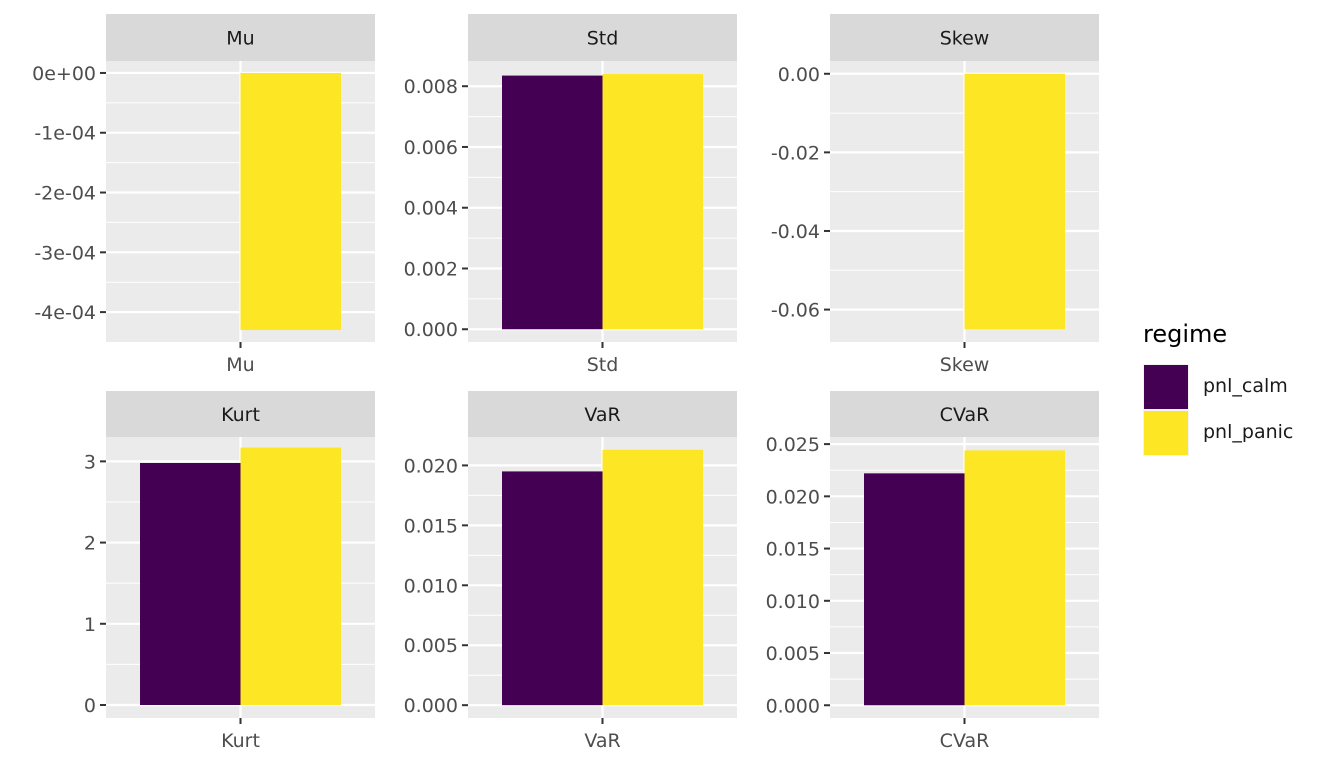 Image resolution: width=1344 pixels, height=768 pixels. What do you see at coordinates (240, 741) in the screenshot?
I see `x-tick-label-kurt: Kurt` at bounding box center [240, 741].